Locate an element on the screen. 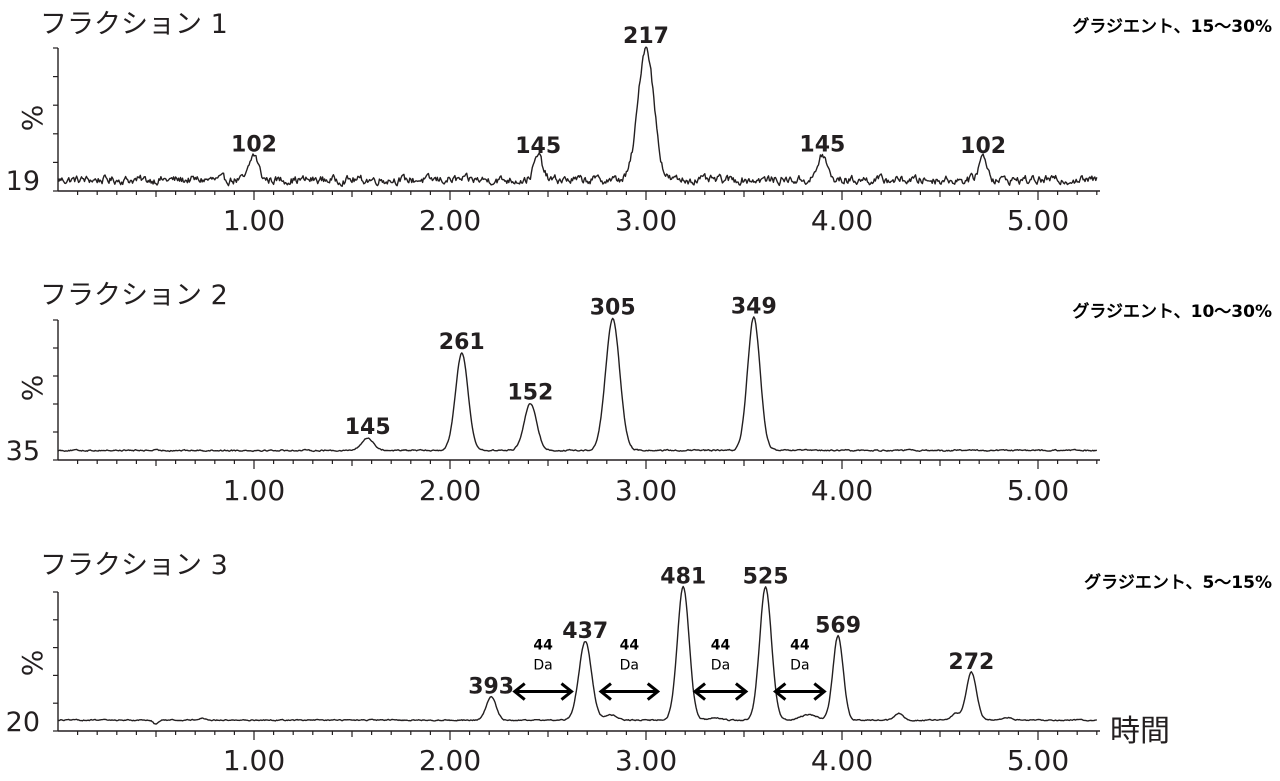 Image resolution: width=1280 pixels, height=781 pixels. fraction1-x-tick-label: 5.00 is located at coordinates (1038, 220).